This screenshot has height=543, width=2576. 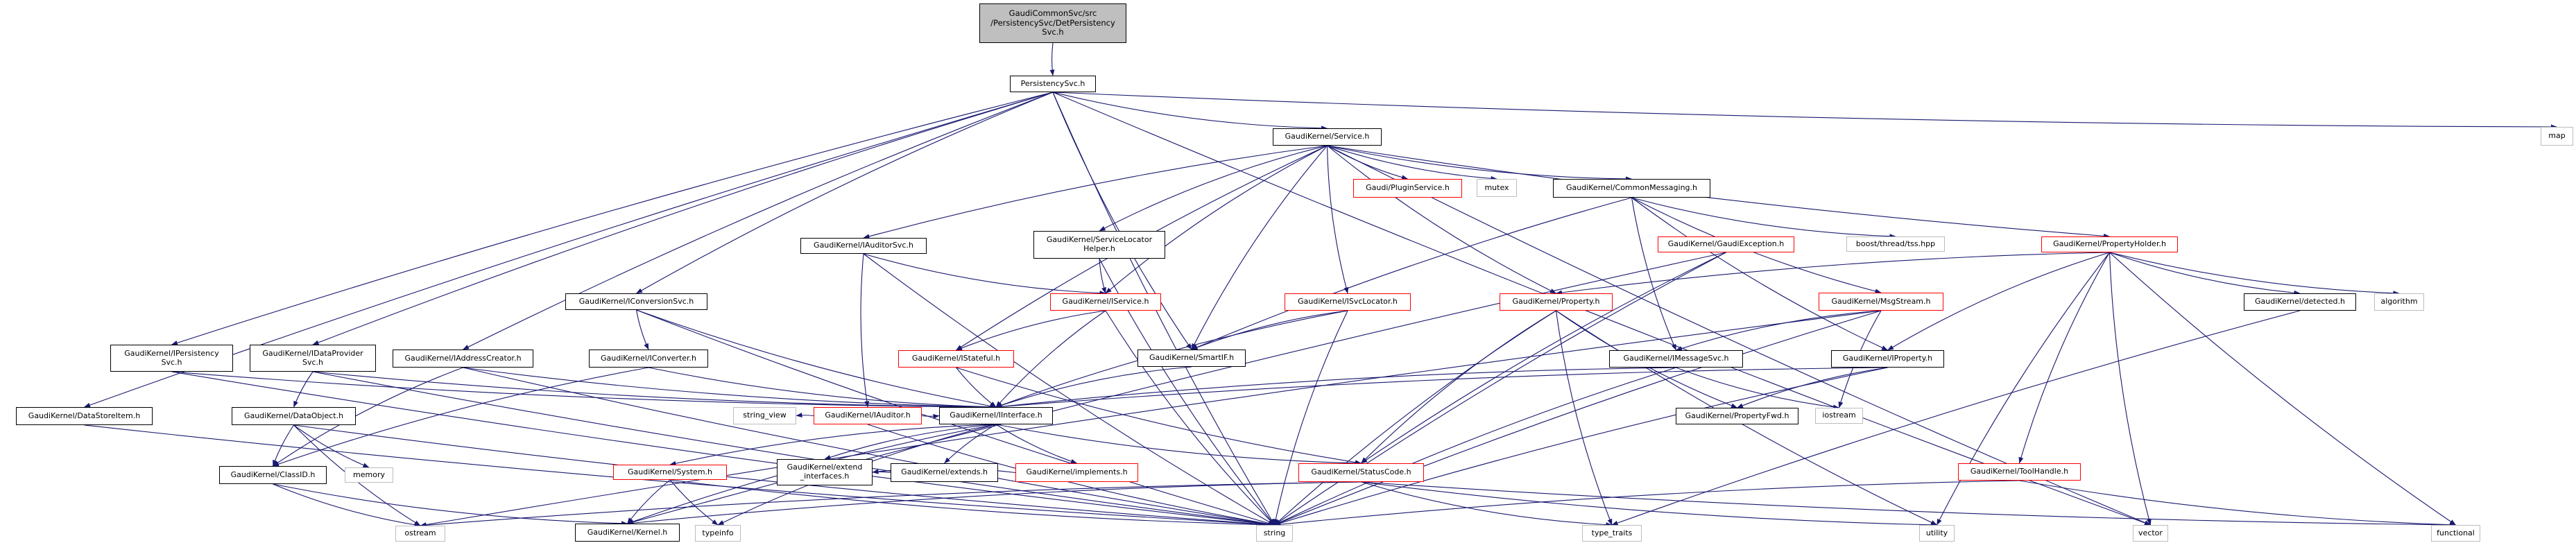 I want to click on edge-iconverter-to-classid, so click(x=461, y=417).